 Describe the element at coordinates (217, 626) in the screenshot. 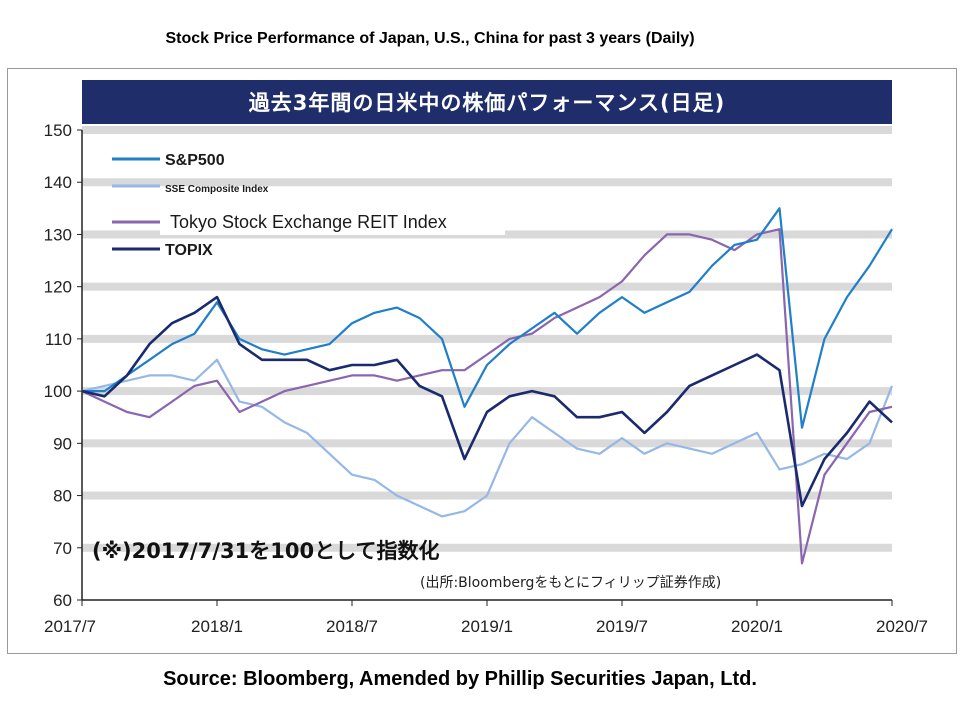

I see `x-tick-label: 2018/1` at that location.